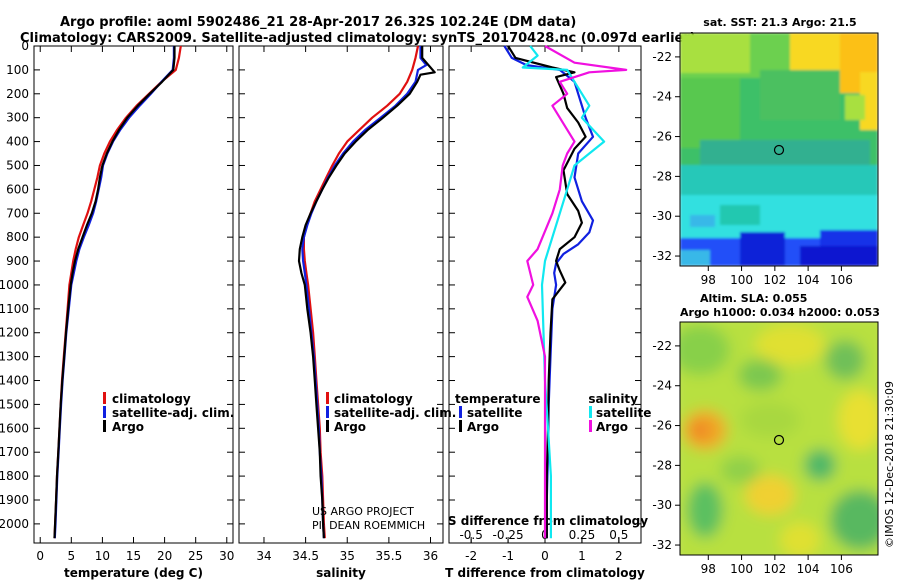 The width and height of the screenshot is (900, 580). What do you see at coordinates (774, 280) in the screenshot?
I see `map-x-tick-label: 102` at bounding box center [774, 280].